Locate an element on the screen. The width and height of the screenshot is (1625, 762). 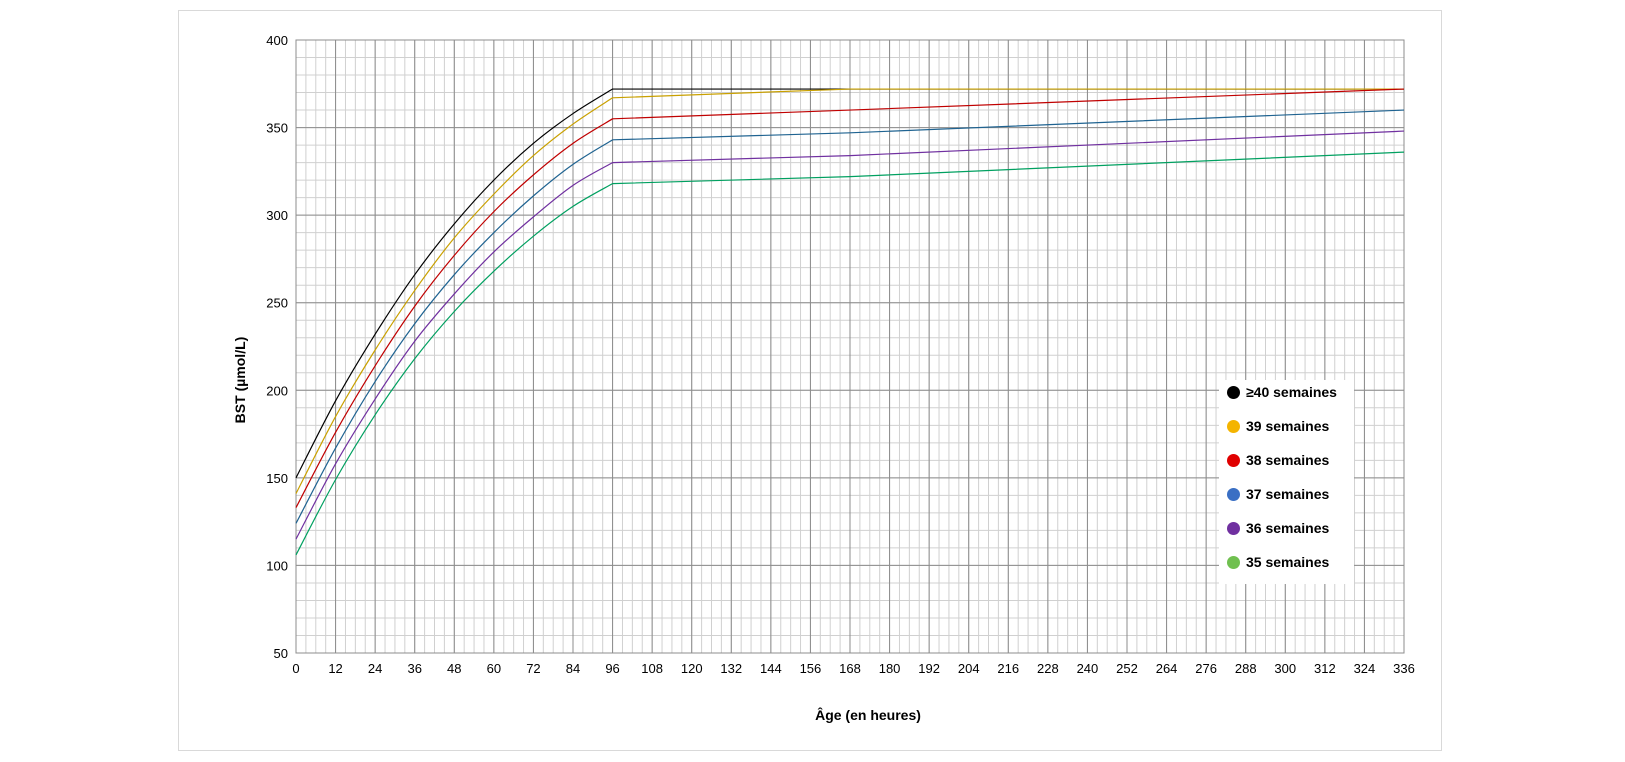
legend-label: 39 semaines is located at coordinates (1288, 426).